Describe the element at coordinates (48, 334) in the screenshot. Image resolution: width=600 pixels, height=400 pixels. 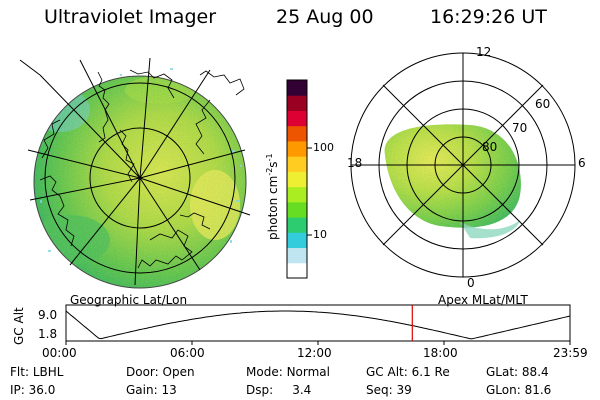
I see `timeline-ymin: 1.8` at that location.